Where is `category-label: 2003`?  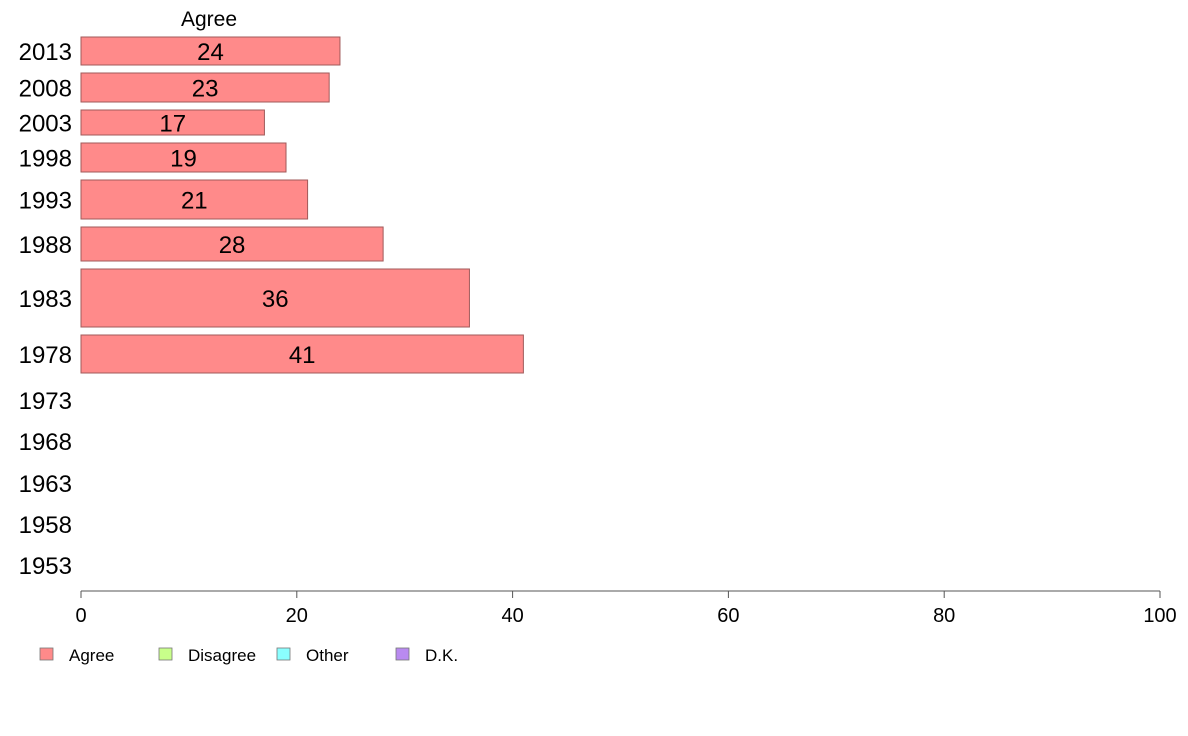 category-label: 2003 is located at coordinates (45, 124).